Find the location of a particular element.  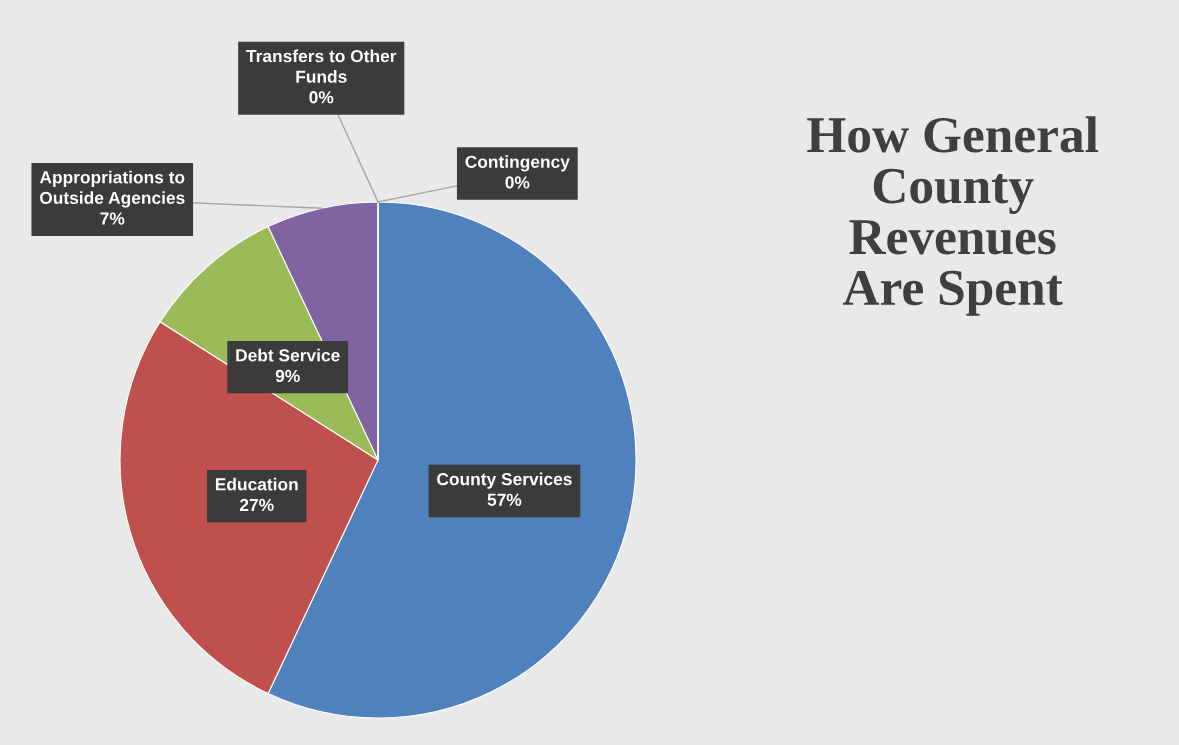

slice-label: Debt Service is located at coordinates (288, 355).